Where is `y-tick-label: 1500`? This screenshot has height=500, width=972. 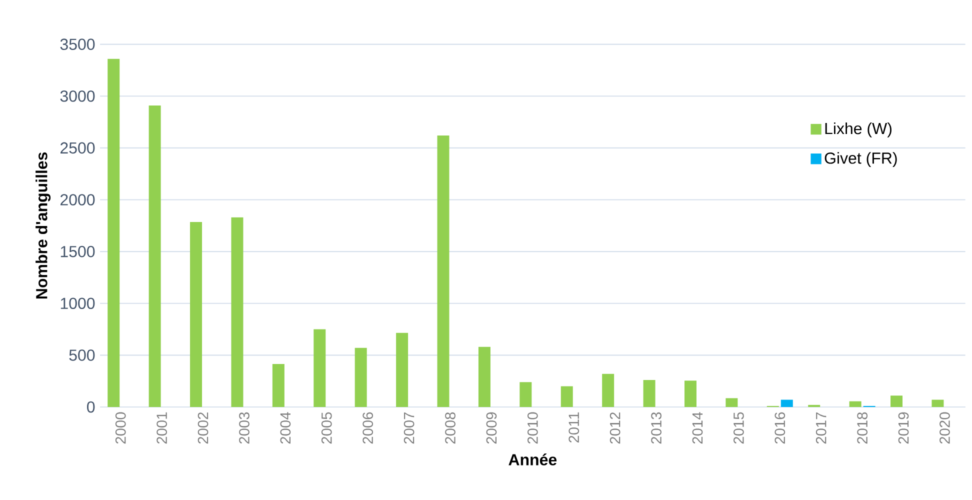 y-tick-label: 1500 is located at coordinates (77, 252).